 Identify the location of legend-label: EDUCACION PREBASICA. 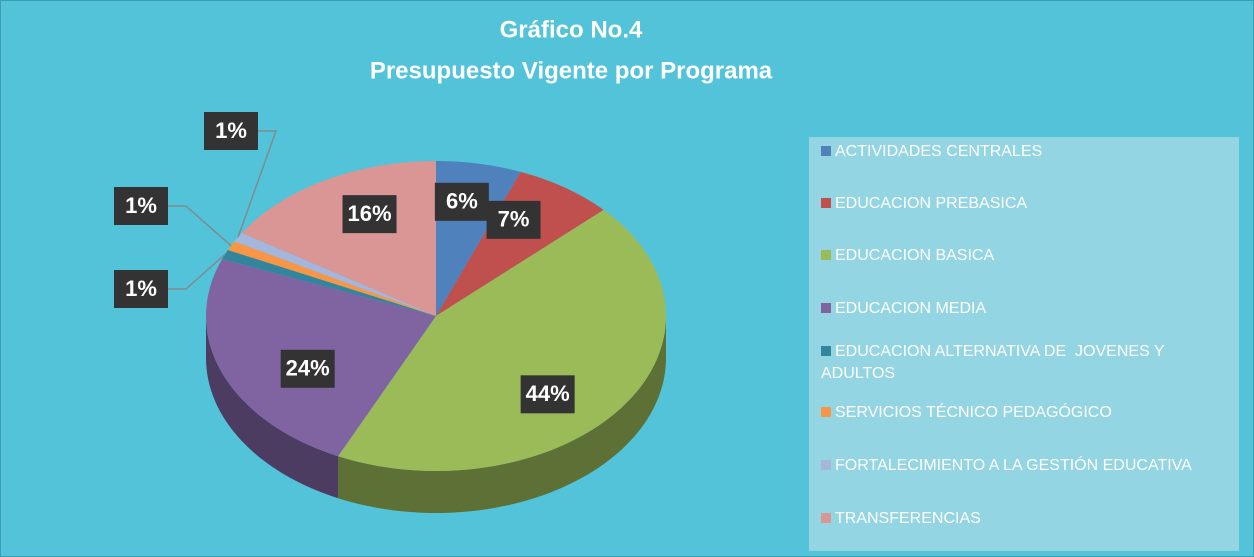
(931, 203).